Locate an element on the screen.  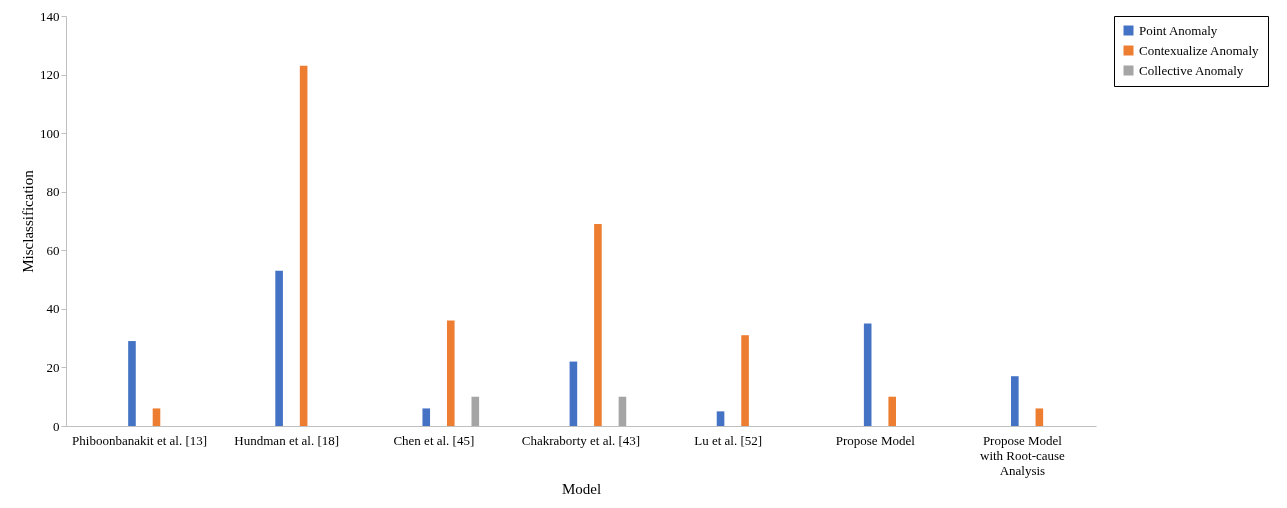
y-tick-label: 80 is located at coordinates (53, 192).